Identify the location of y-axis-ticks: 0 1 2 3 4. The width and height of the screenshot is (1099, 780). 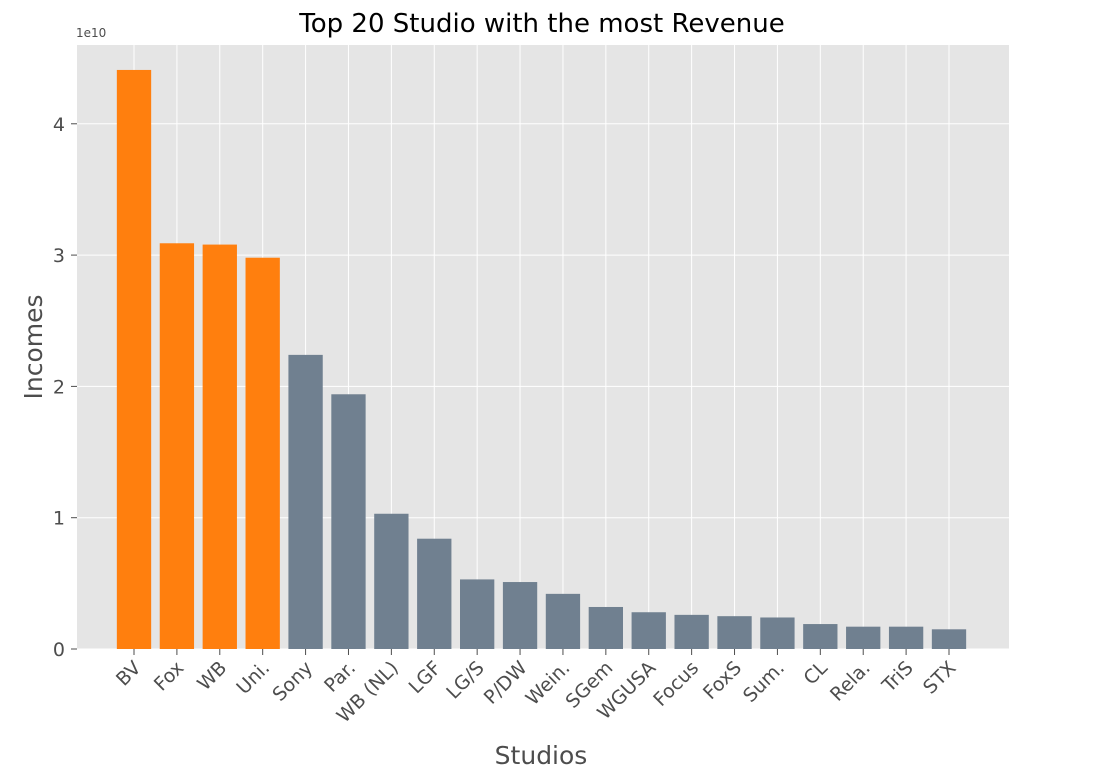
(65, 387).